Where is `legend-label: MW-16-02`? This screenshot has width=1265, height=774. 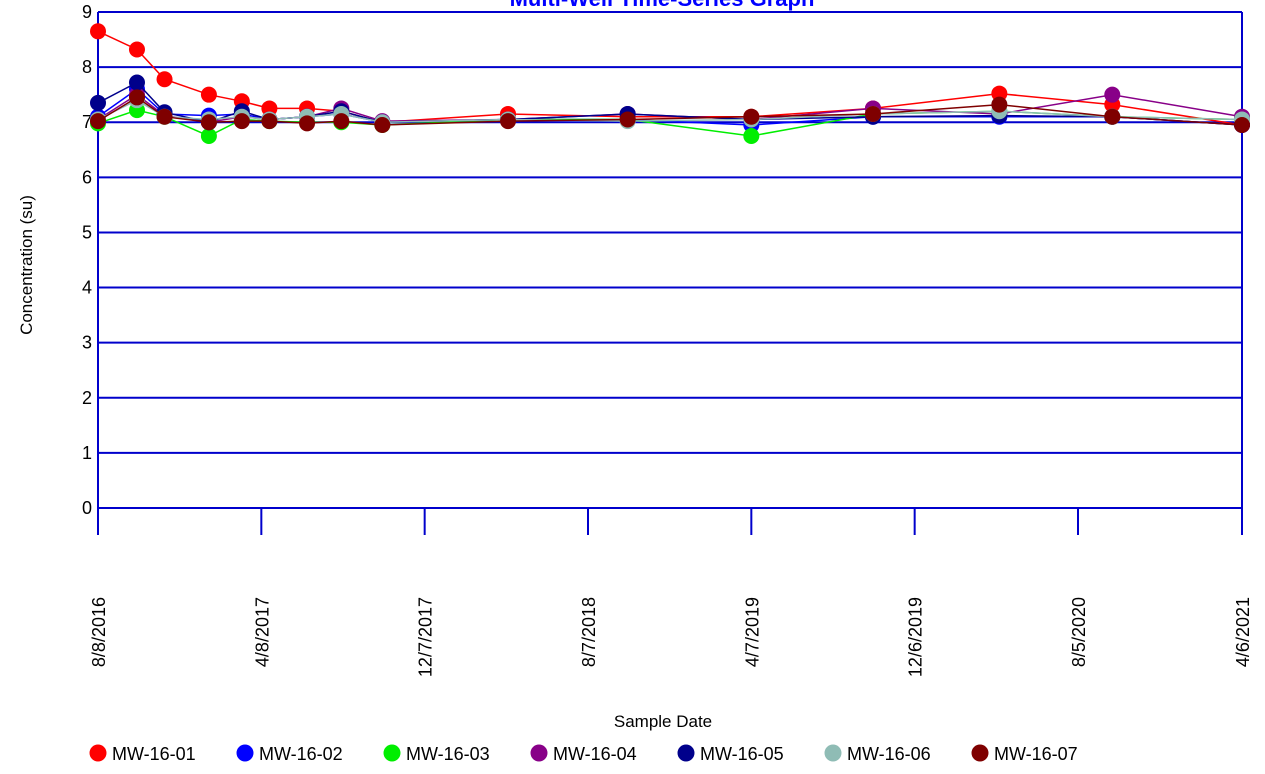
legend-label: MW-16-02 is located at coordinates (301, 754).